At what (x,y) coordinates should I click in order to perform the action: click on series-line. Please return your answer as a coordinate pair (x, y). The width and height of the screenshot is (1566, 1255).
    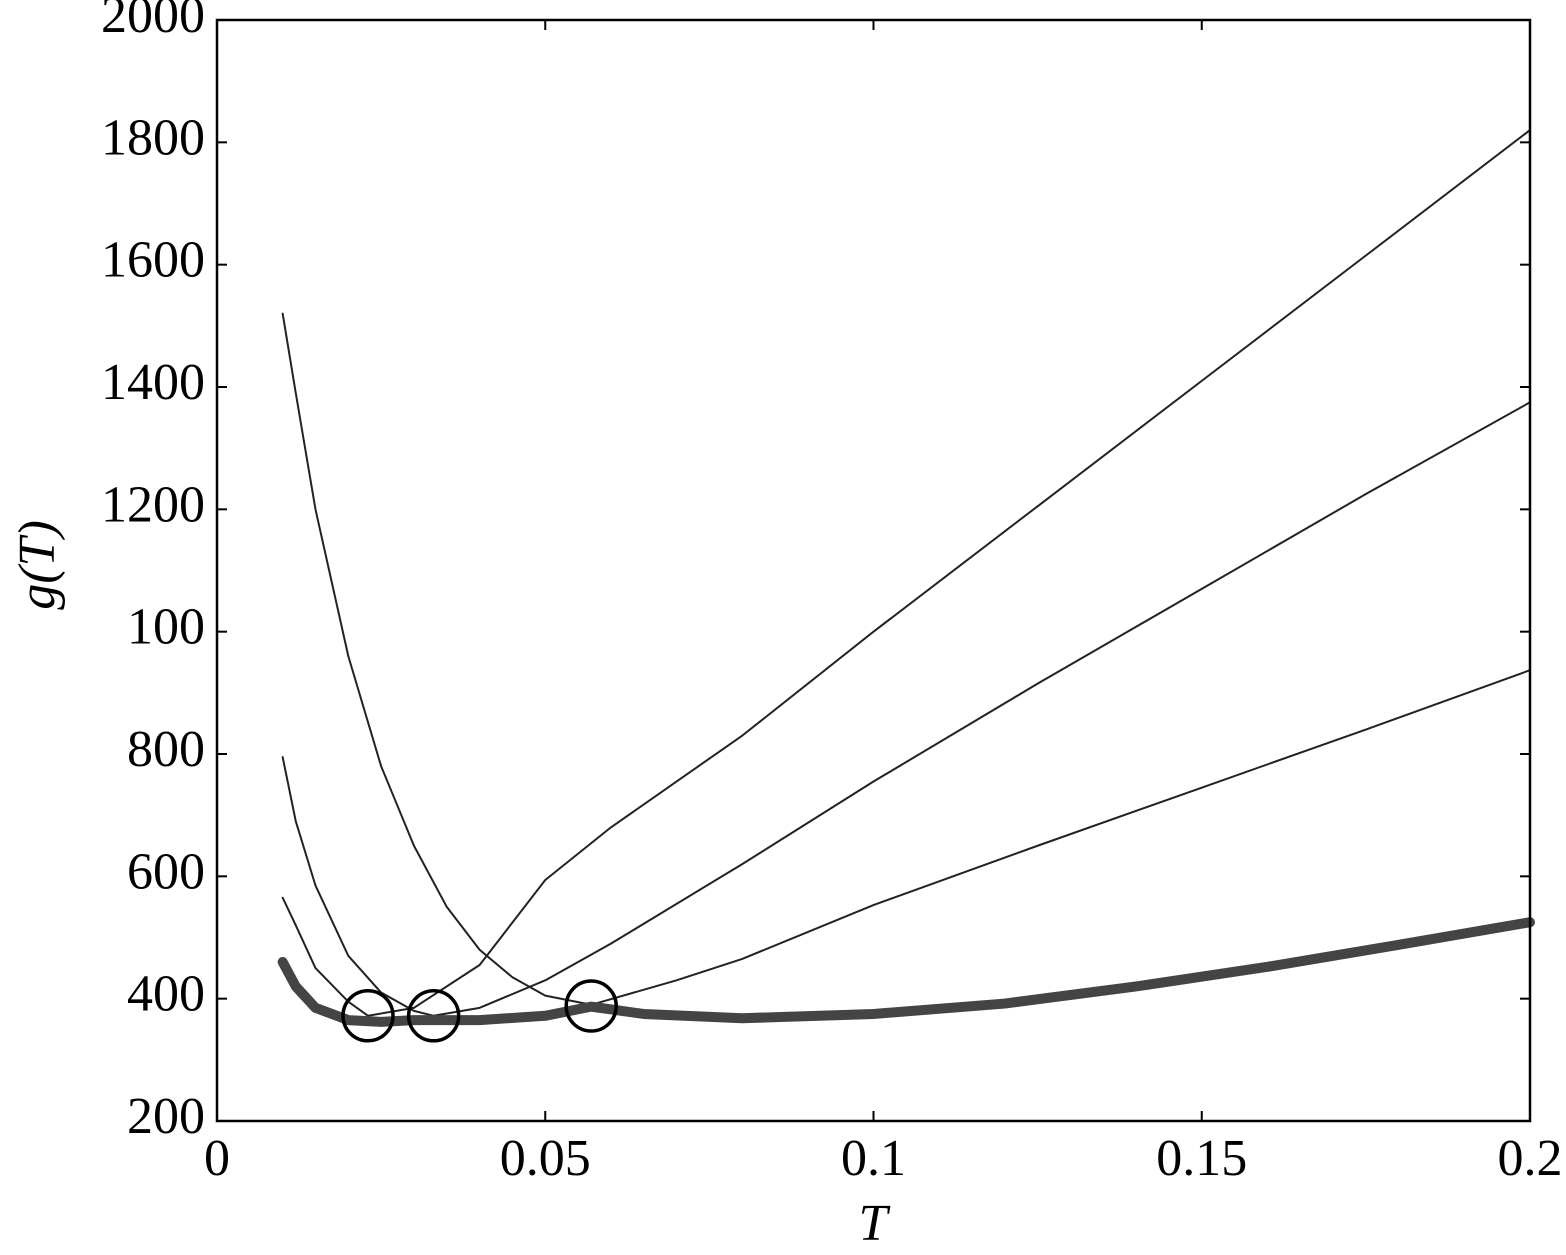
    Looking at the image, I should click on (906, 972).